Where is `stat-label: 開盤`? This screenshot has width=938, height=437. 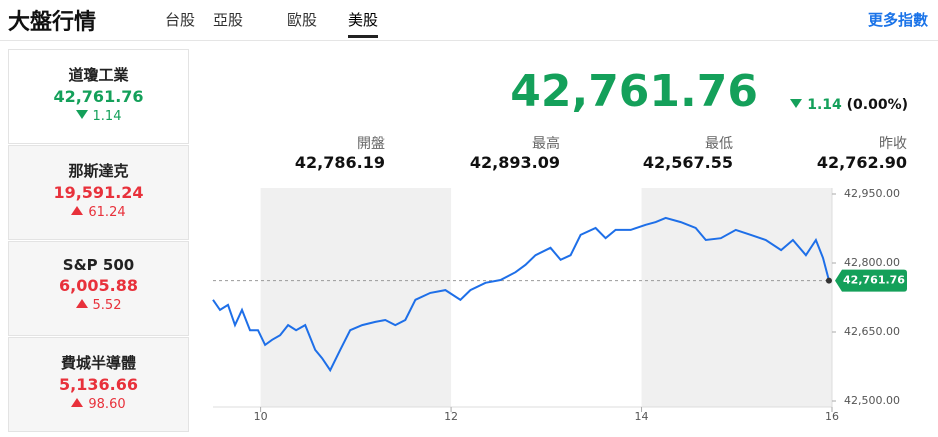 stat-label: 開盤 is located at coordinates (371, 144).